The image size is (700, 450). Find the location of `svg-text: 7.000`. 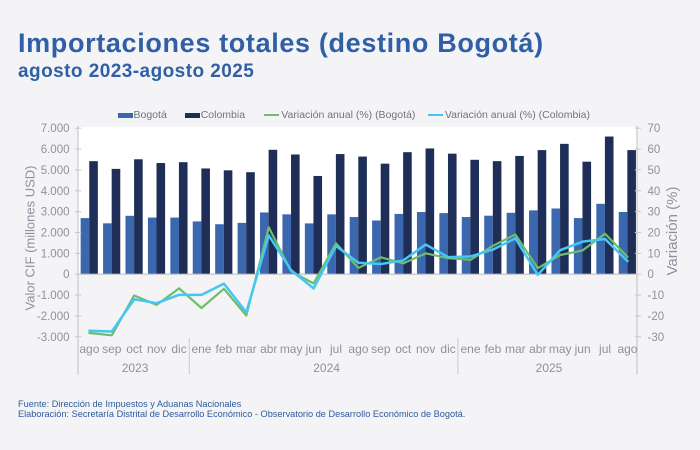

svg-text: 7.000 is located at coordinates (55, 129).